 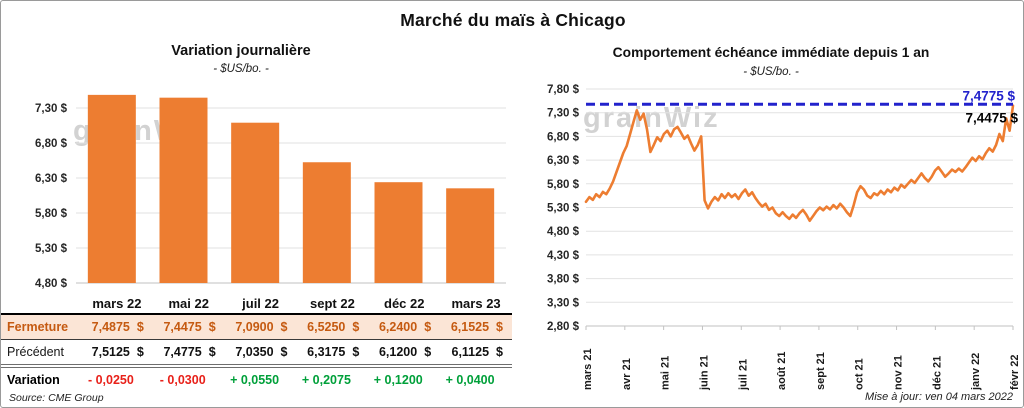 I want to click on precedent-value: 7,0350 $, so click(x=261, y=352).